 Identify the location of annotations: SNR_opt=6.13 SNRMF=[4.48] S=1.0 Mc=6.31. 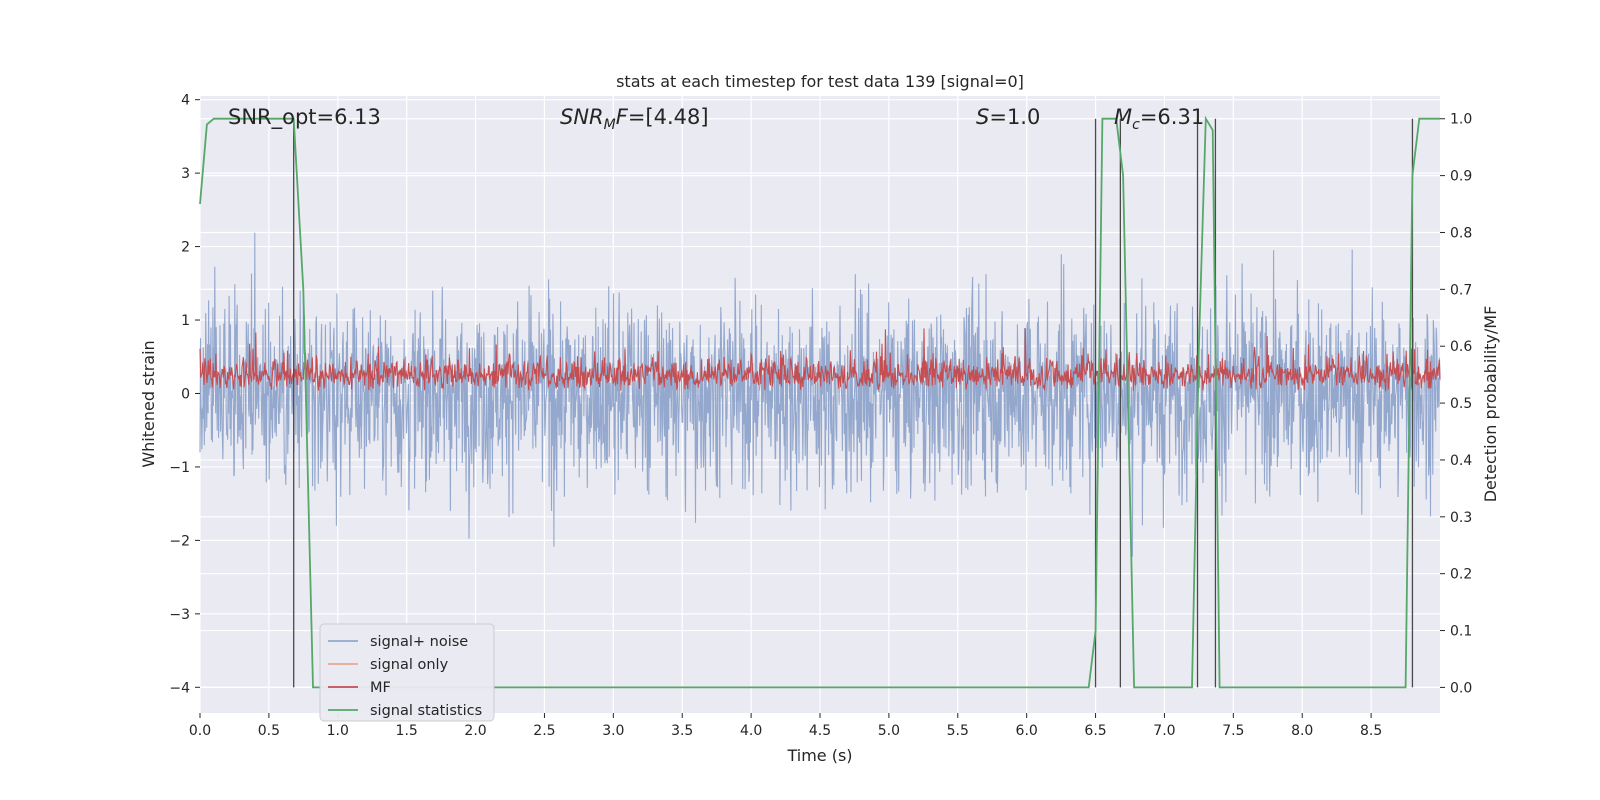
(716, 119).